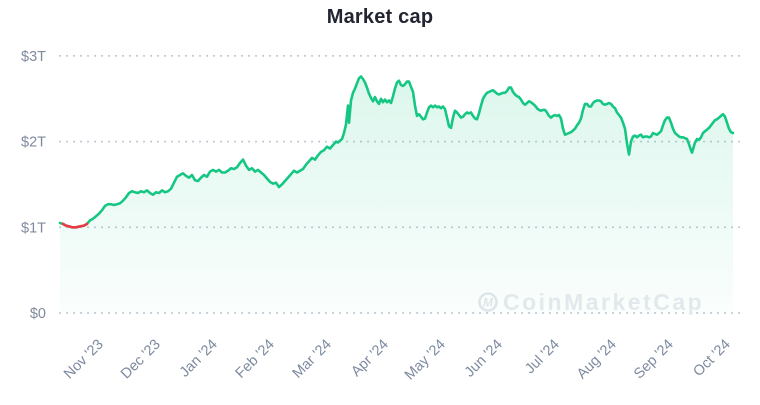  I want to click on y-axis-label: $2T, so click(33, 143).